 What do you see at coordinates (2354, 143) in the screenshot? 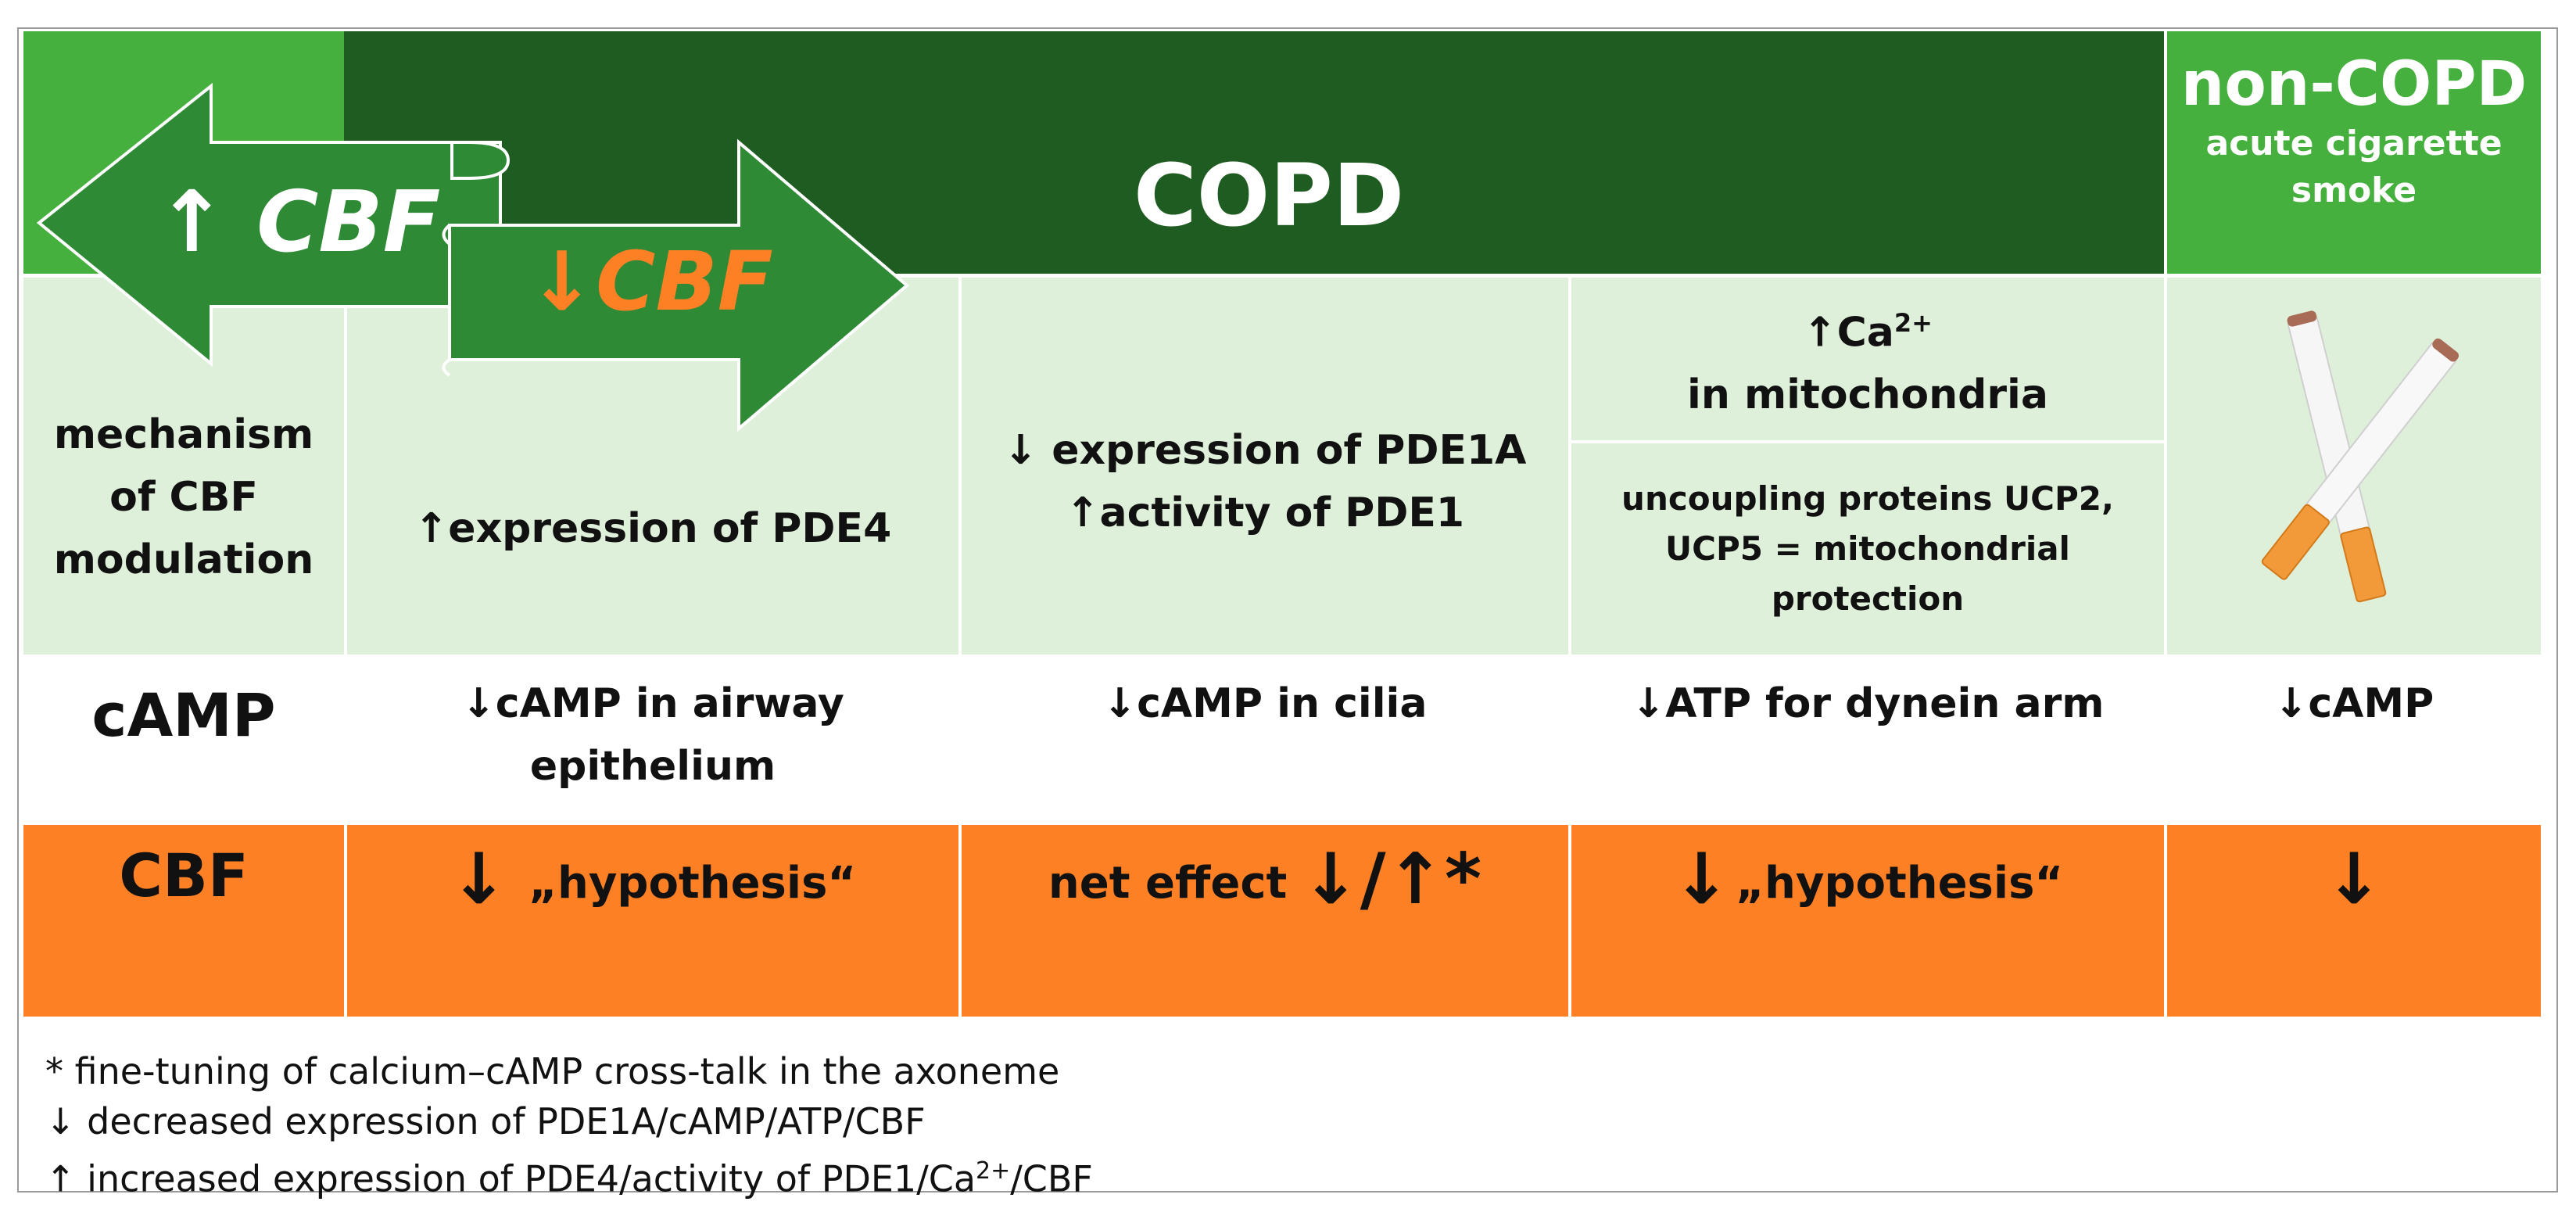
I see `noncopd-subtitle-line1: acute cigarette` at bounding box center [2354, 143].